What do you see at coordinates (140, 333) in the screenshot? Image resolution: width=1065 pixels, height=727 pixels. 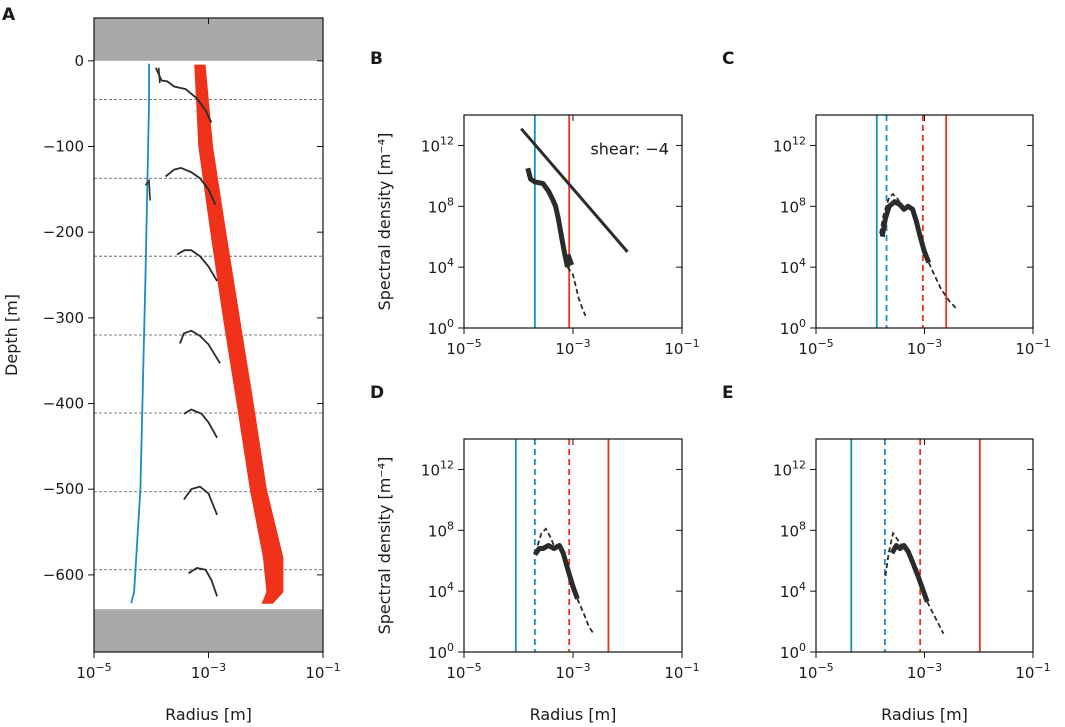 I see `inner-radius-line` at bounding box center [140, 333].